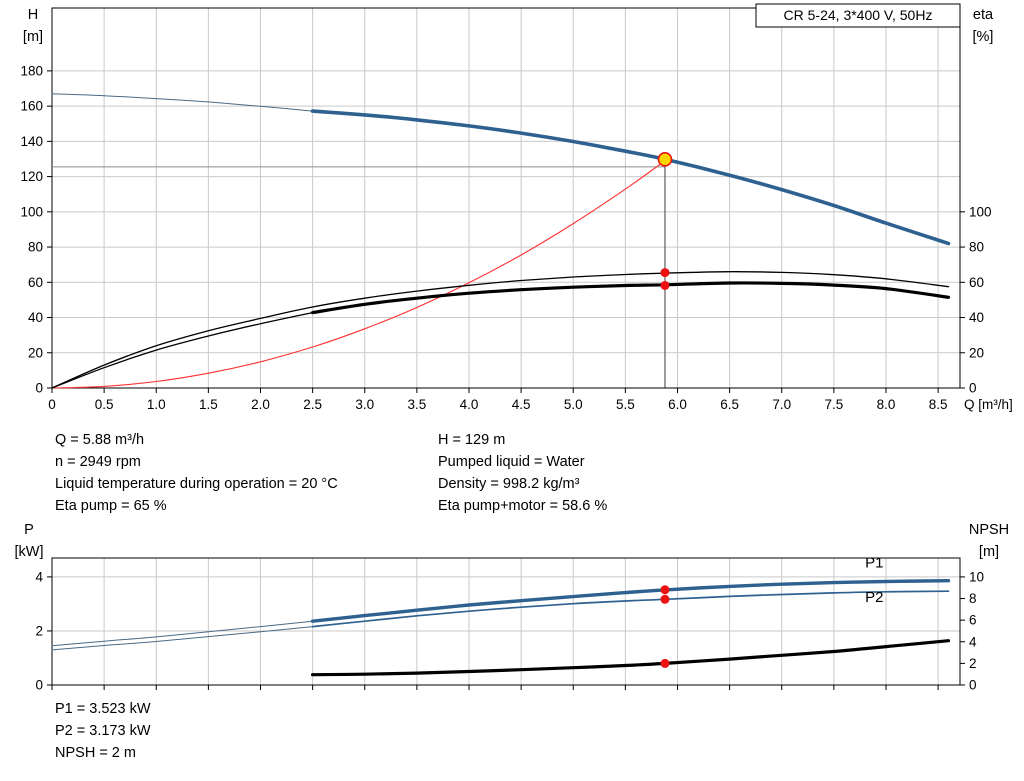 The width and height of the screenshot is (1024, 781). Describe the element at coordinates (95, 753) in the screenshot. I see `info-line: NPSH = 2 m` at that location.